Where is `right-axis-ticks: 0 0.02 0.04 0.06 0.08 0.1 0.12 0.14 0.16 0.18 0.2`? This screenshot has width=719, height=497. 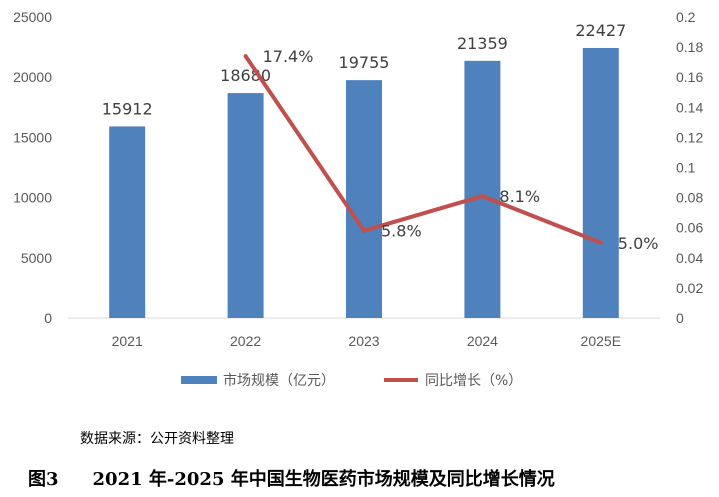 right-axis-ticks: 0 0.02 0.04 0.06 0.08 0.1 0.12 0.14 0.16 0.18 0.2 is located at coordinates (689, 167).